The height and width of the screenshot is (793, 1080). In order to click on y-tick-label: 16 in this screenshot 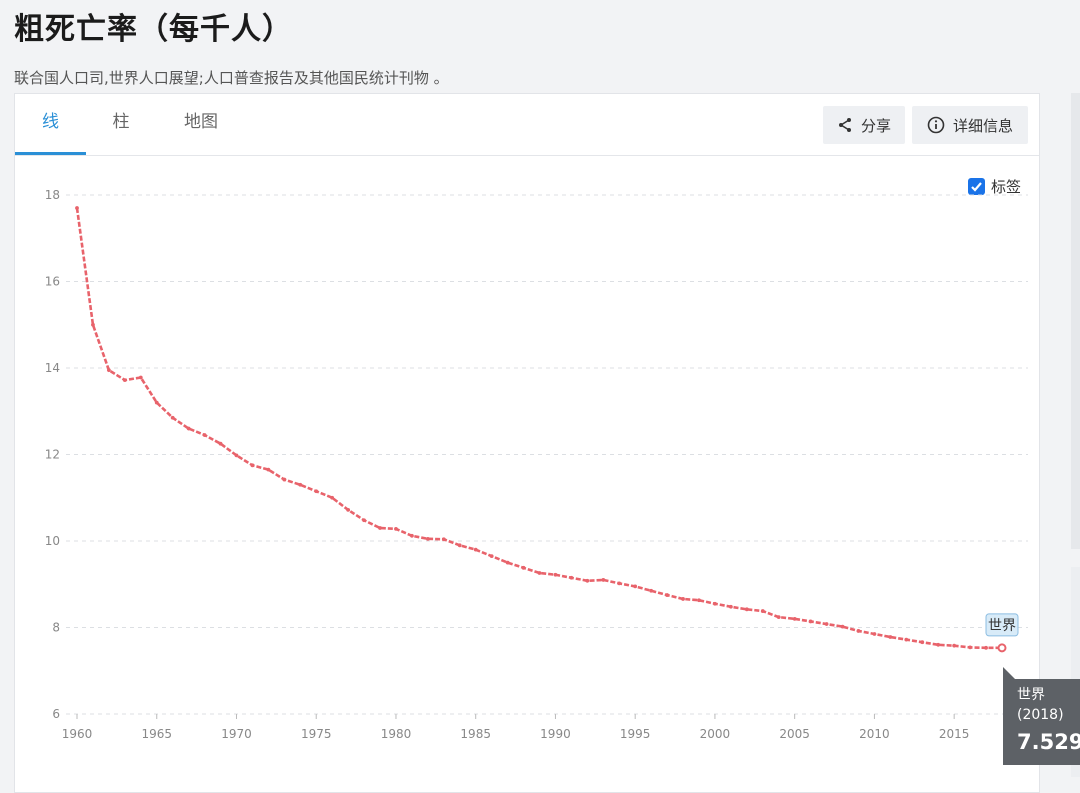, I will do `click(52, 282)`.